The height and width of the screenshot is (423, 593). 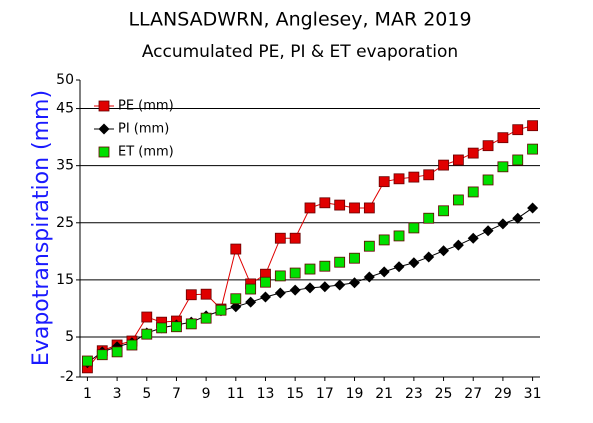 I want to click on x-tick-label: 13, so click(x=266, y=394).